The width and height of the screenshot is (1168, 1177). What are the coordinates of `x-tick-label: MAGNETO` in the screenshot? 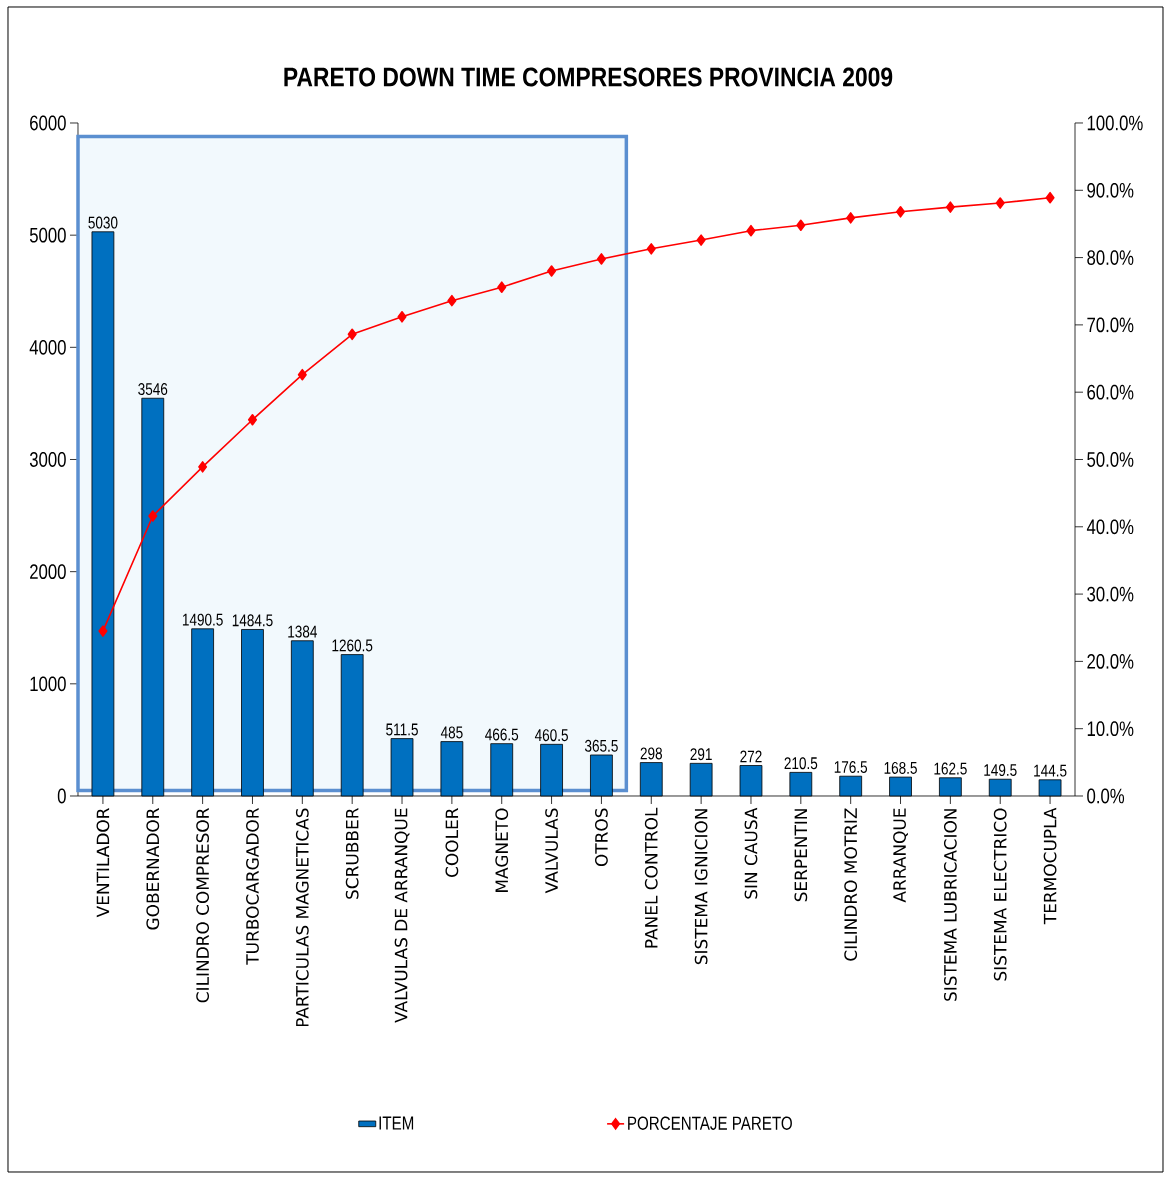 It's located at (502, 850).